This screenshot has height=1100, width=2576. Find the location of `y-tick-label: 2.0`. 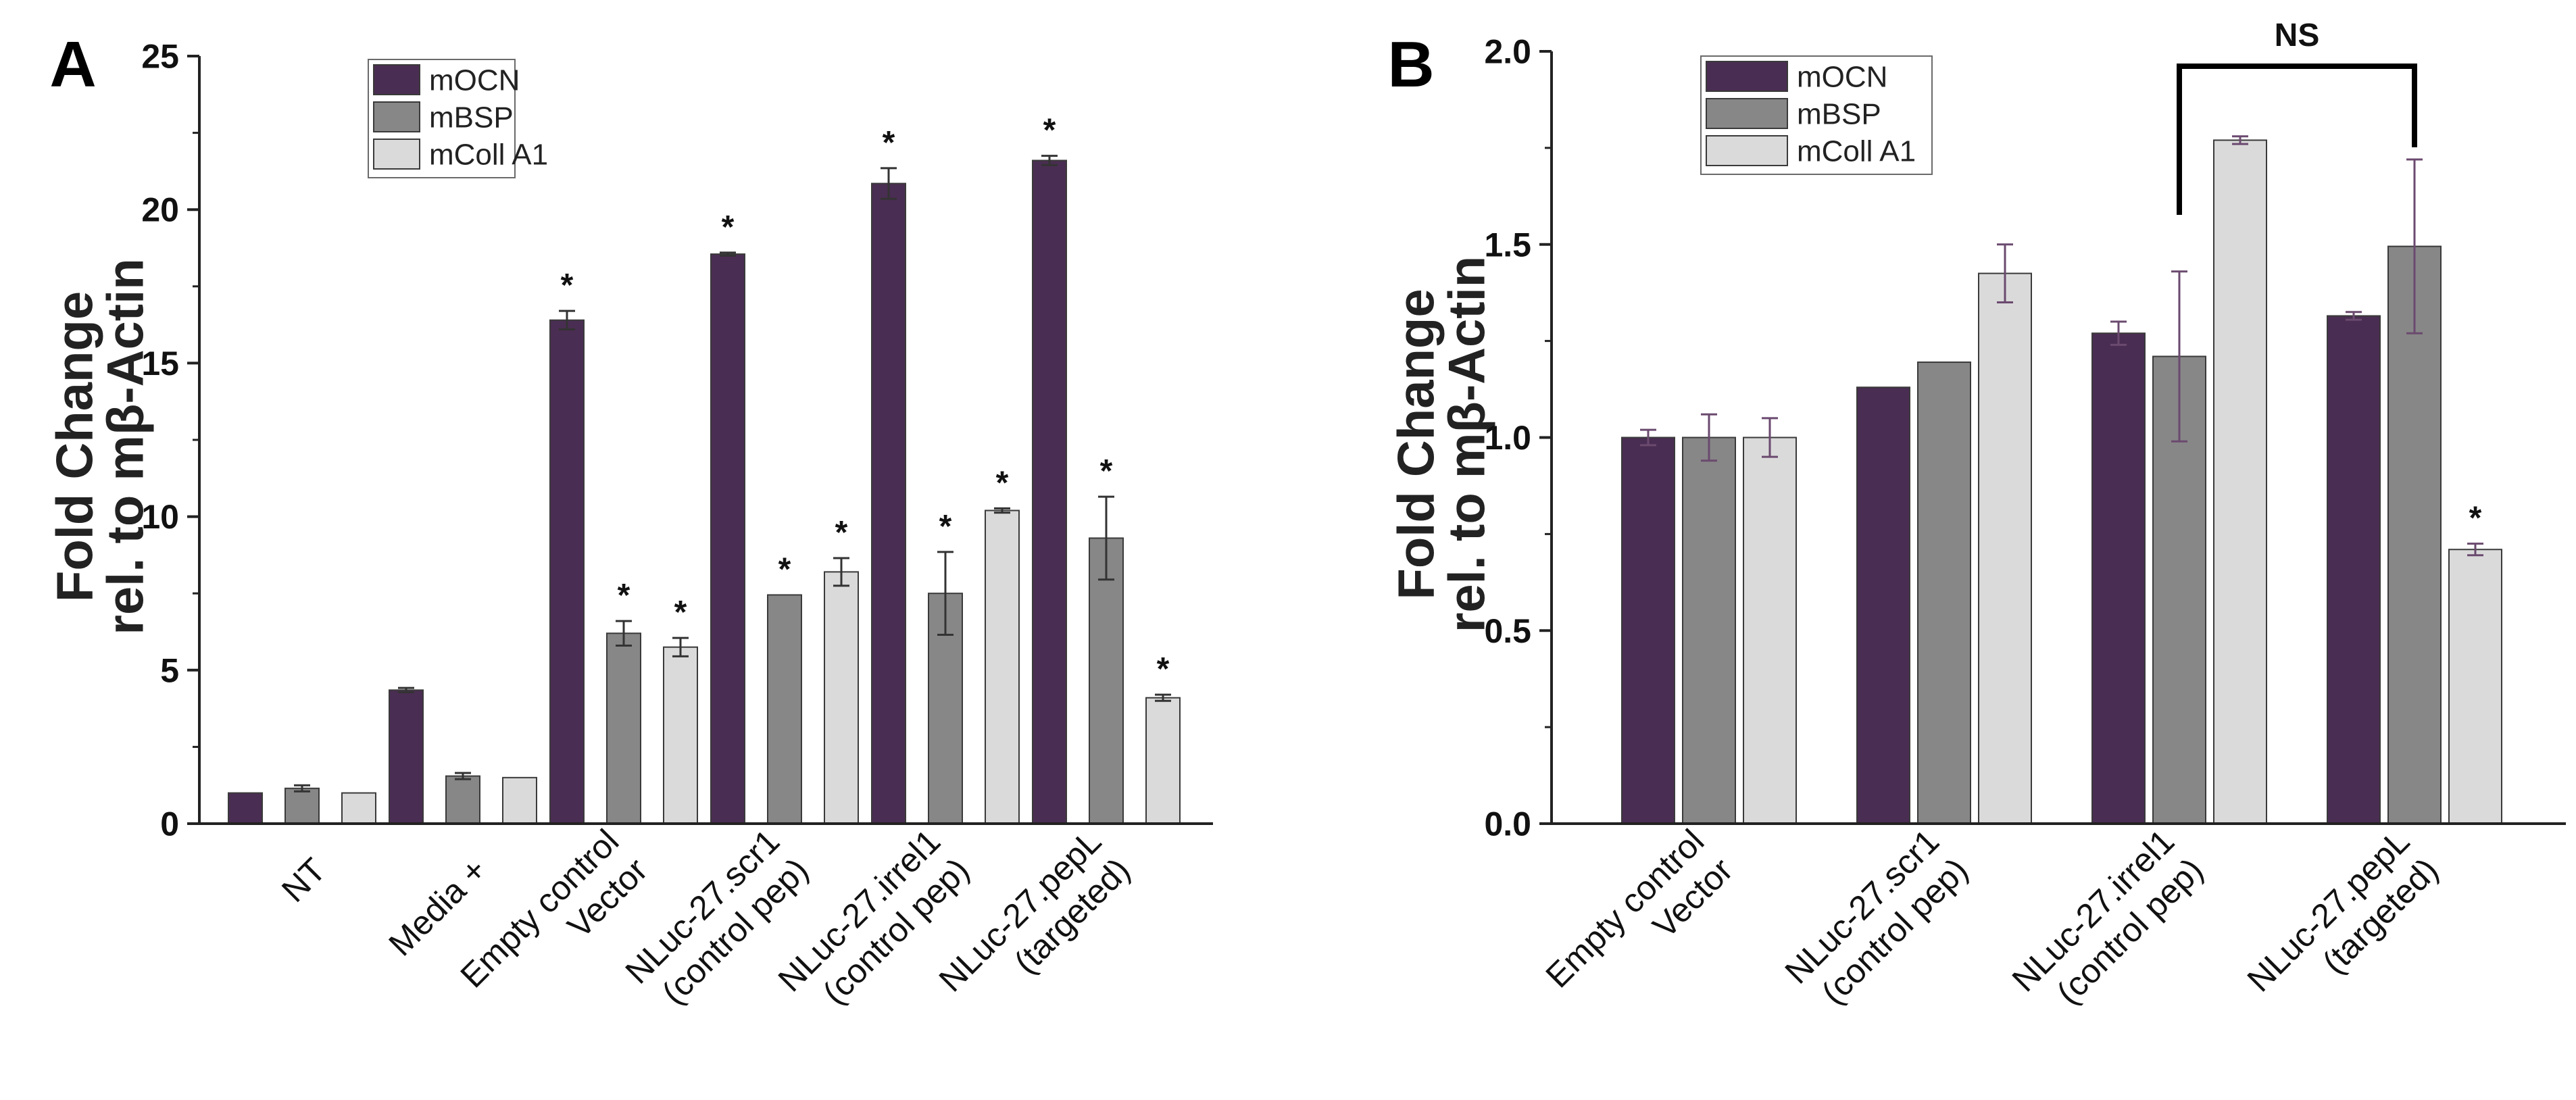

y-tick-label: 2.0 is located at coordinates (1508, 52).